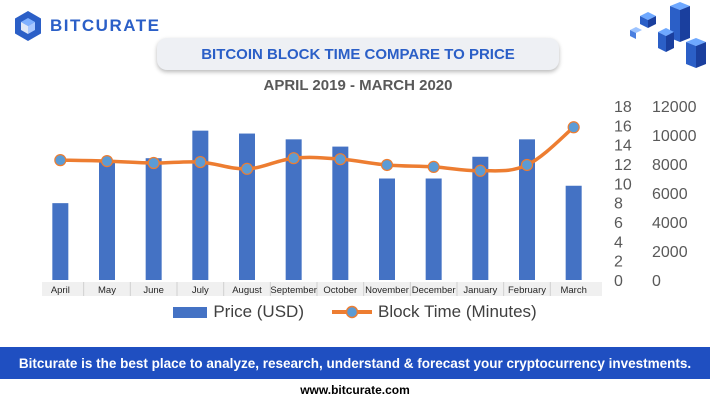  What do you see at coordinates (674, 136) in the screenshot?
I see `y-right-tick-label: 10000` at bounding box center [674, 136].